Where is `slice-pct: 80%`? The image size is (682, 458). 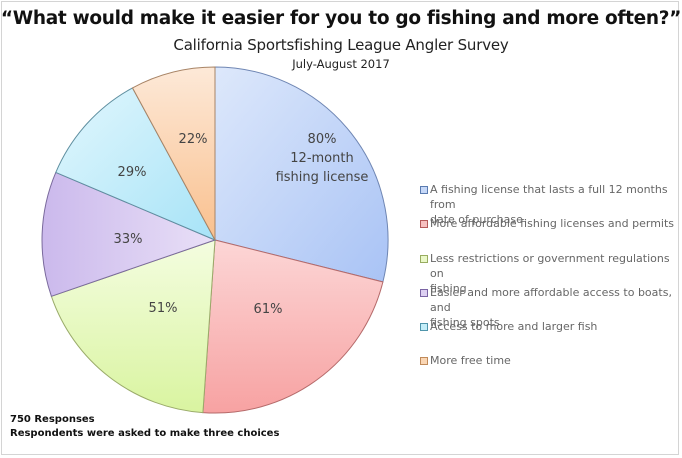 slice-pct: 80% is located at coordinates (322, 139).